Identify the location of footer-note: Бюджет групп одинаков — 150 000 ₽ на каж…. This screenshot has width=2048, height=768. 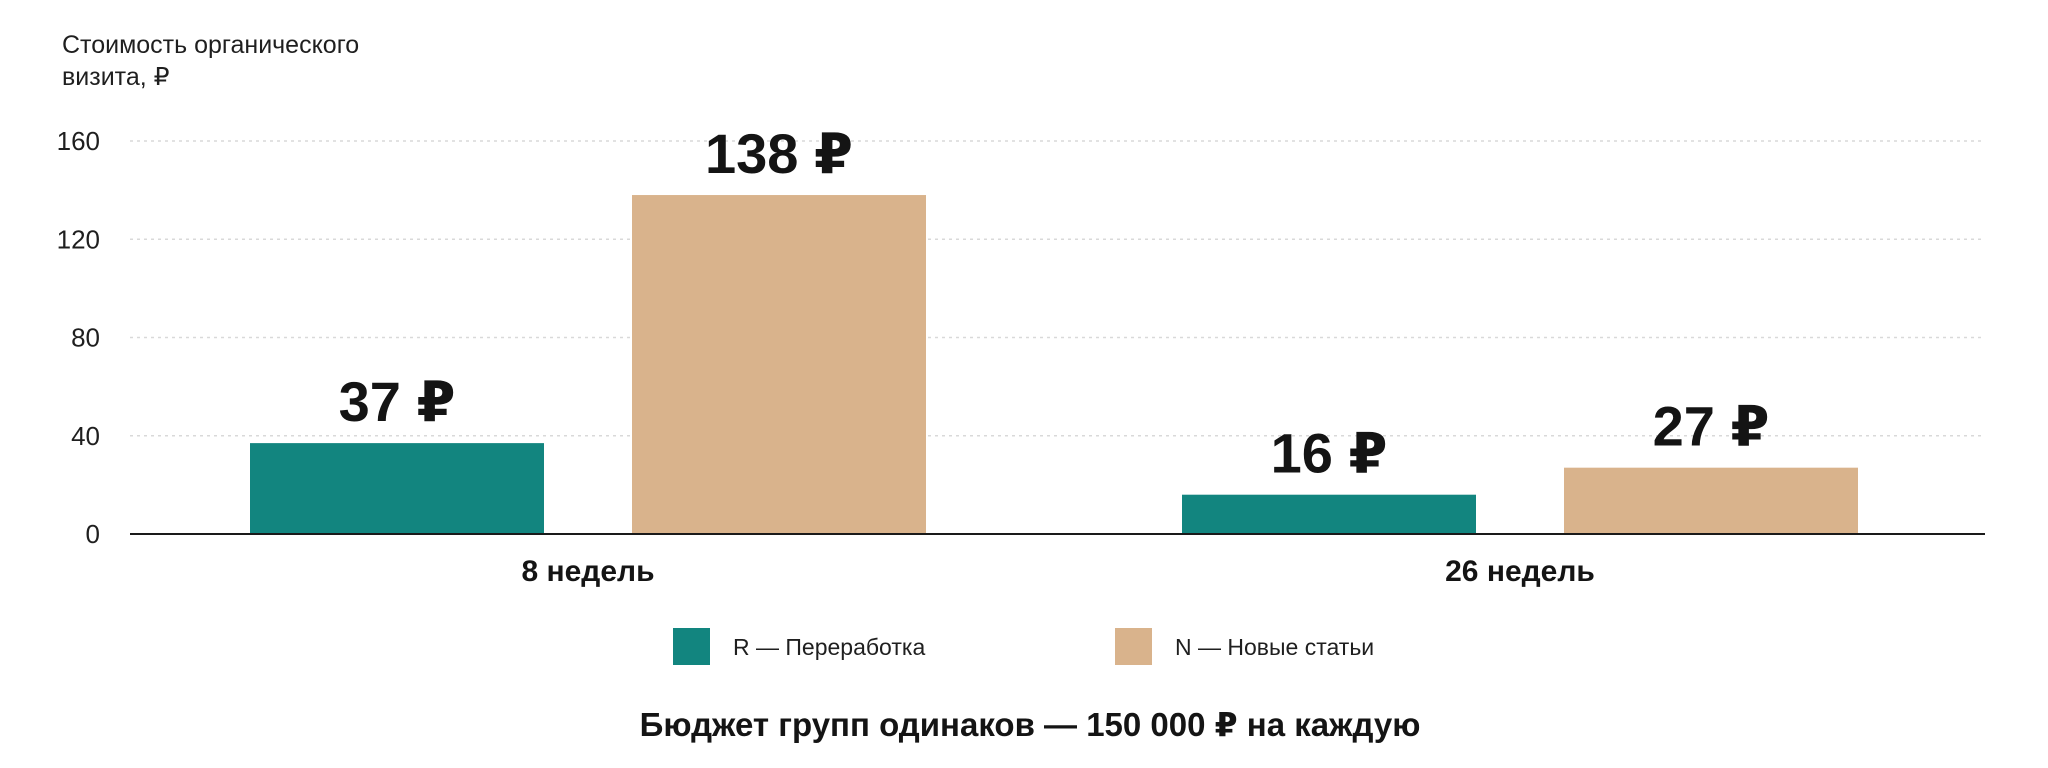
(1030, 724).